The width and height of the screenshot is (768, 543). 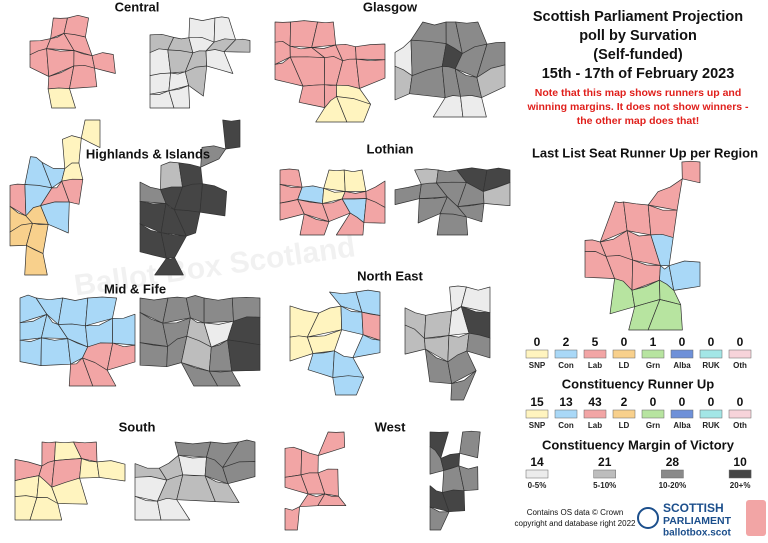 I want to click on logo-text: SCOTTISH, so click(x=693, y=508).